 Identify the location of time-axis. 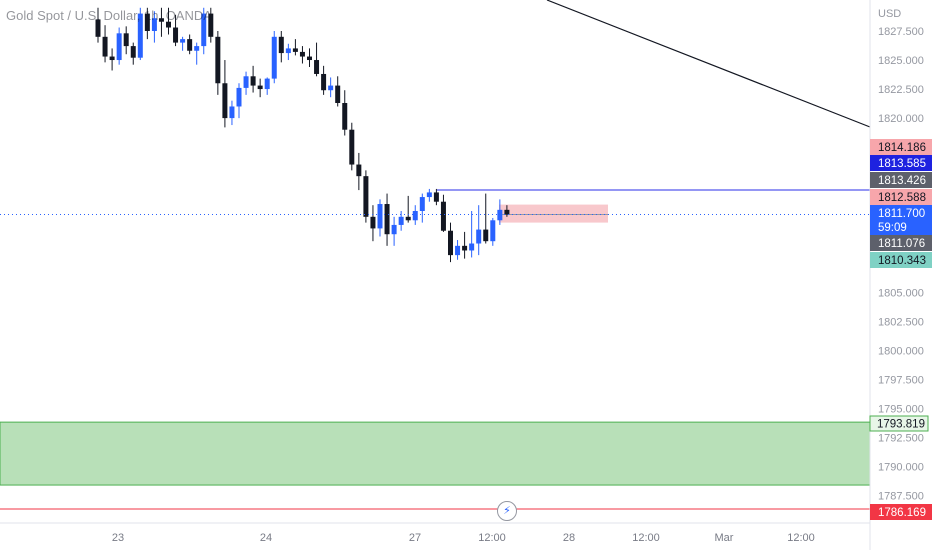
(435, 536).